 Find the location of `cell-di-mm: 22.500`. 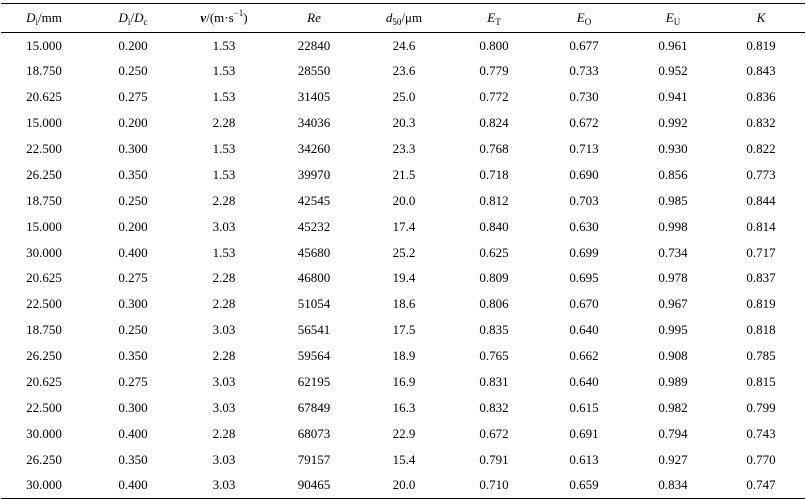

cell-di-mm: 22.500 is located at coordinates (44, 407).